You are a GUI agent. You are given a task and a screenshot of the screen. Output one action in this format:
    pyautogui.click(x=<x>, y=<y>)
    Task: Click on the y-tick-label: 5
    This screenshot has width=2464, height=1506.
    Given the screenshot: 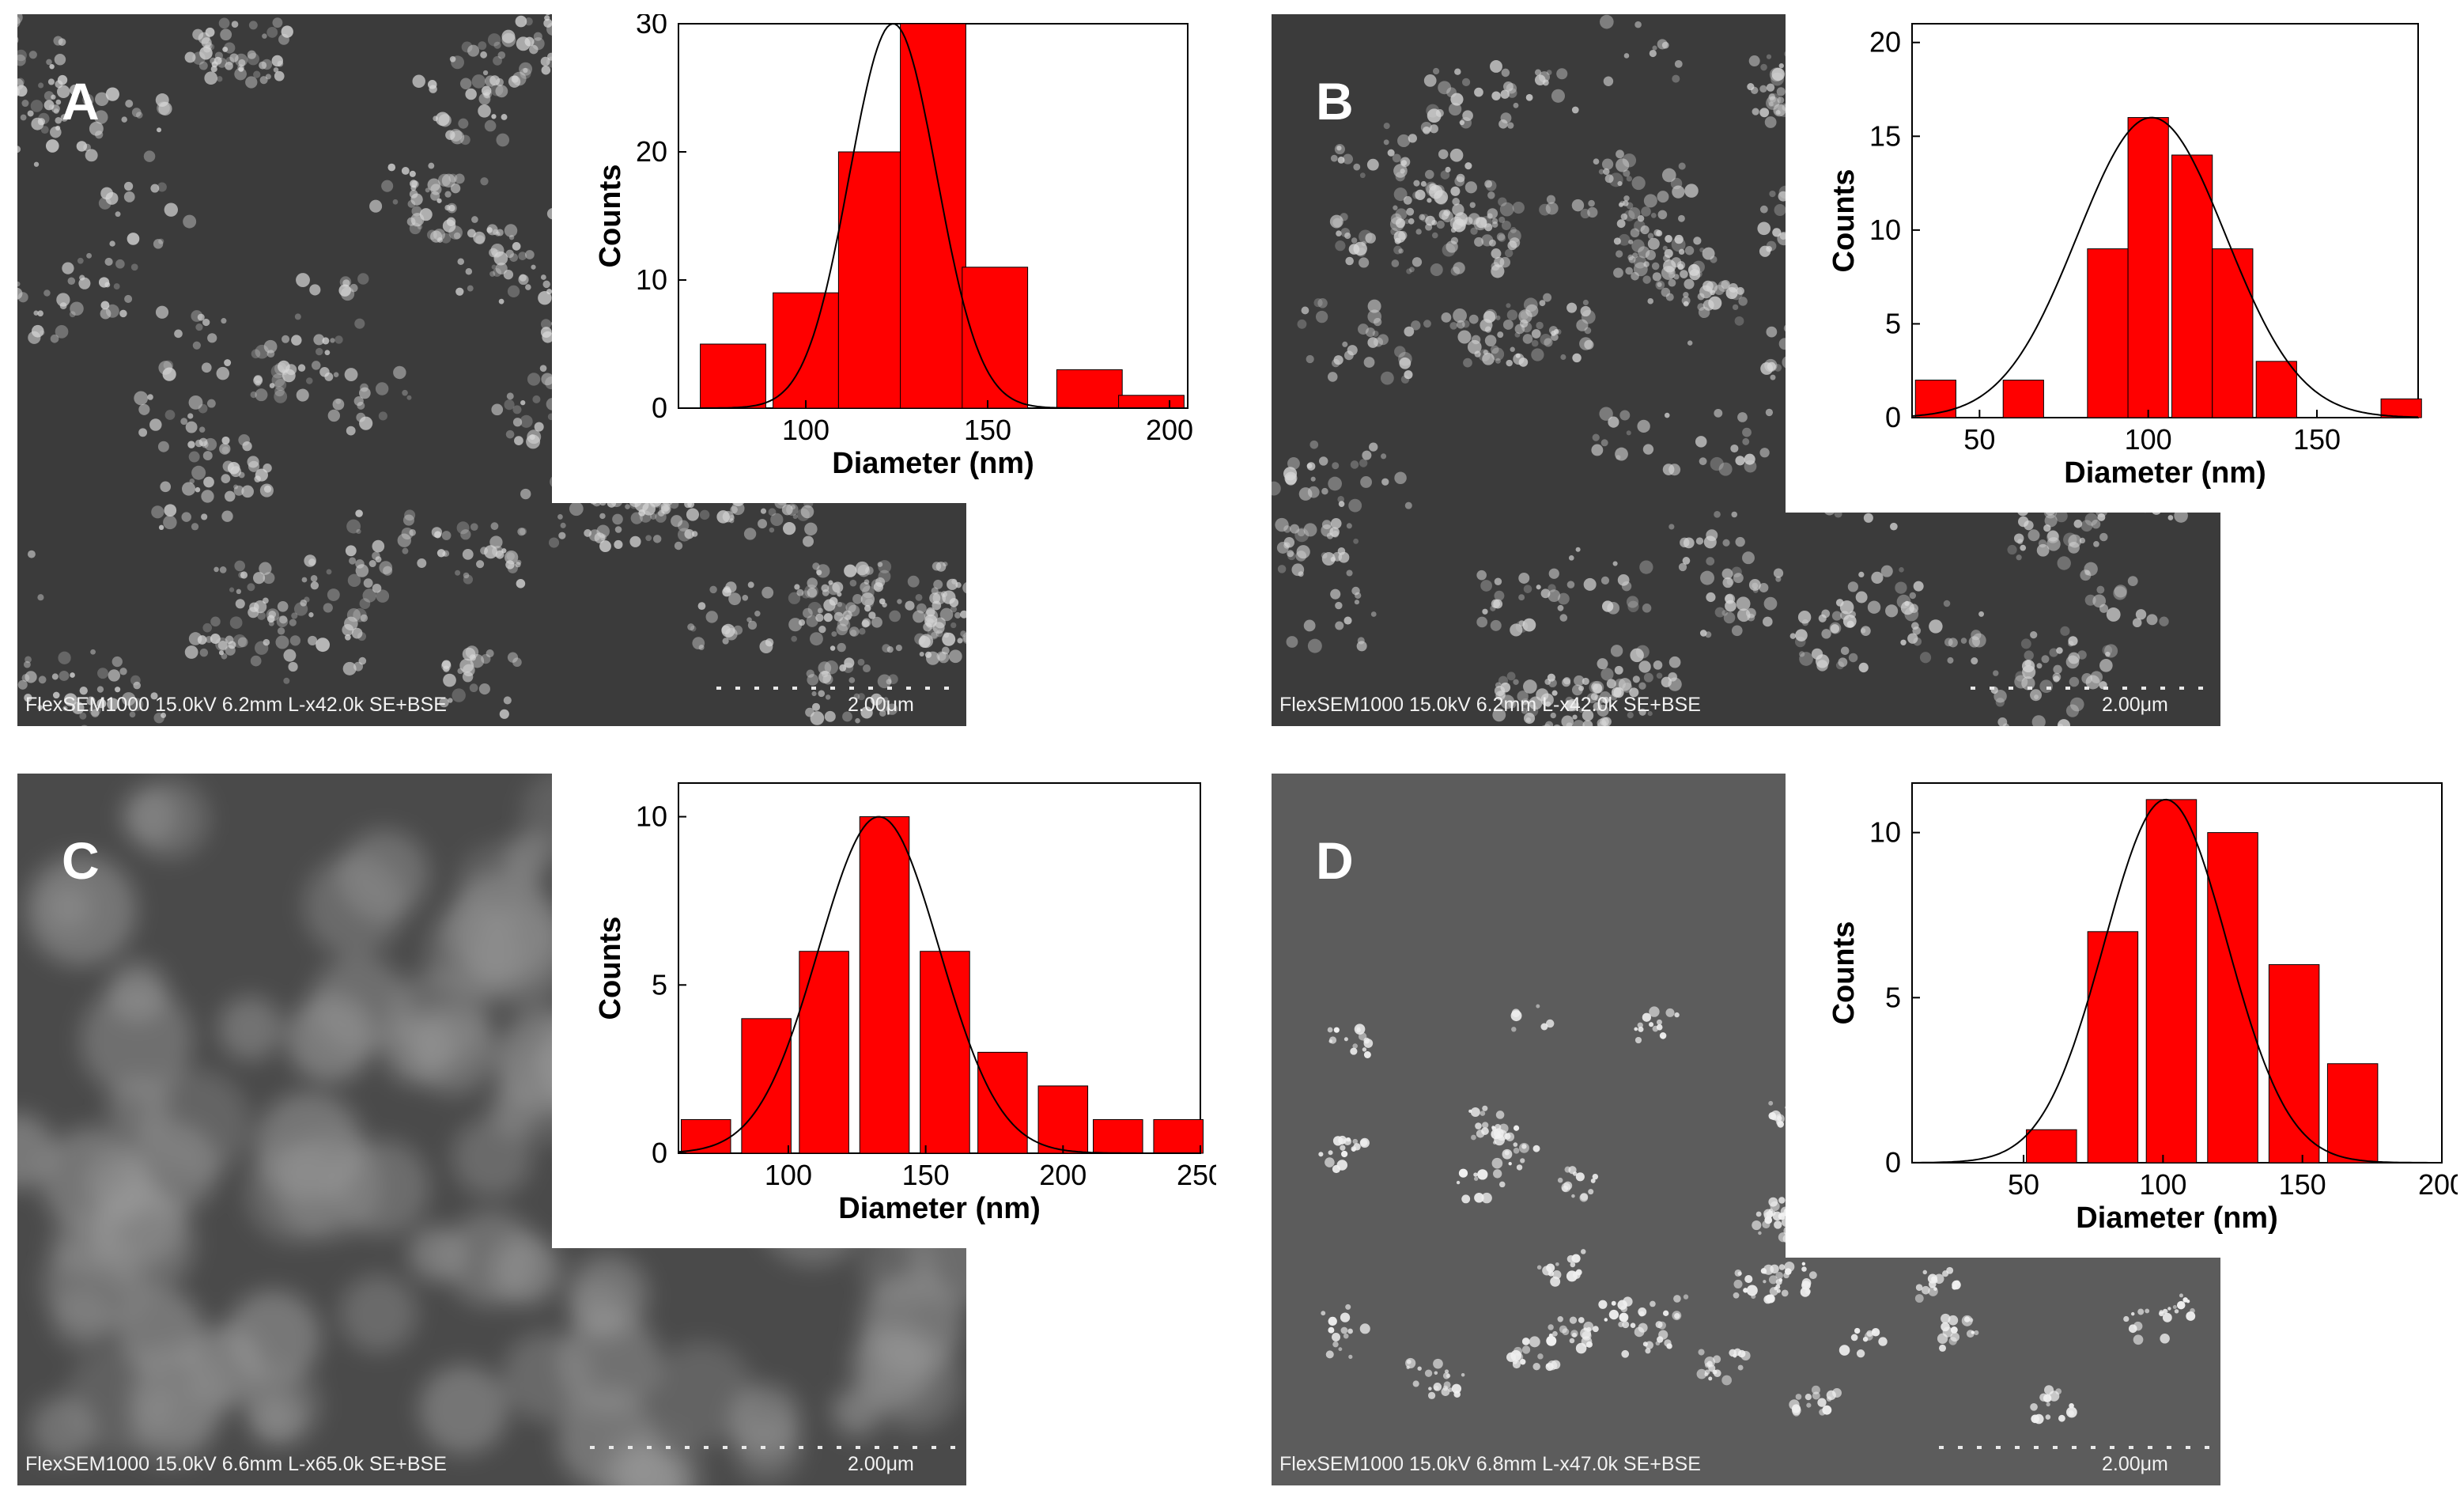 What is the action you would take?
    pyautogui.click(x=659, y=984)
    